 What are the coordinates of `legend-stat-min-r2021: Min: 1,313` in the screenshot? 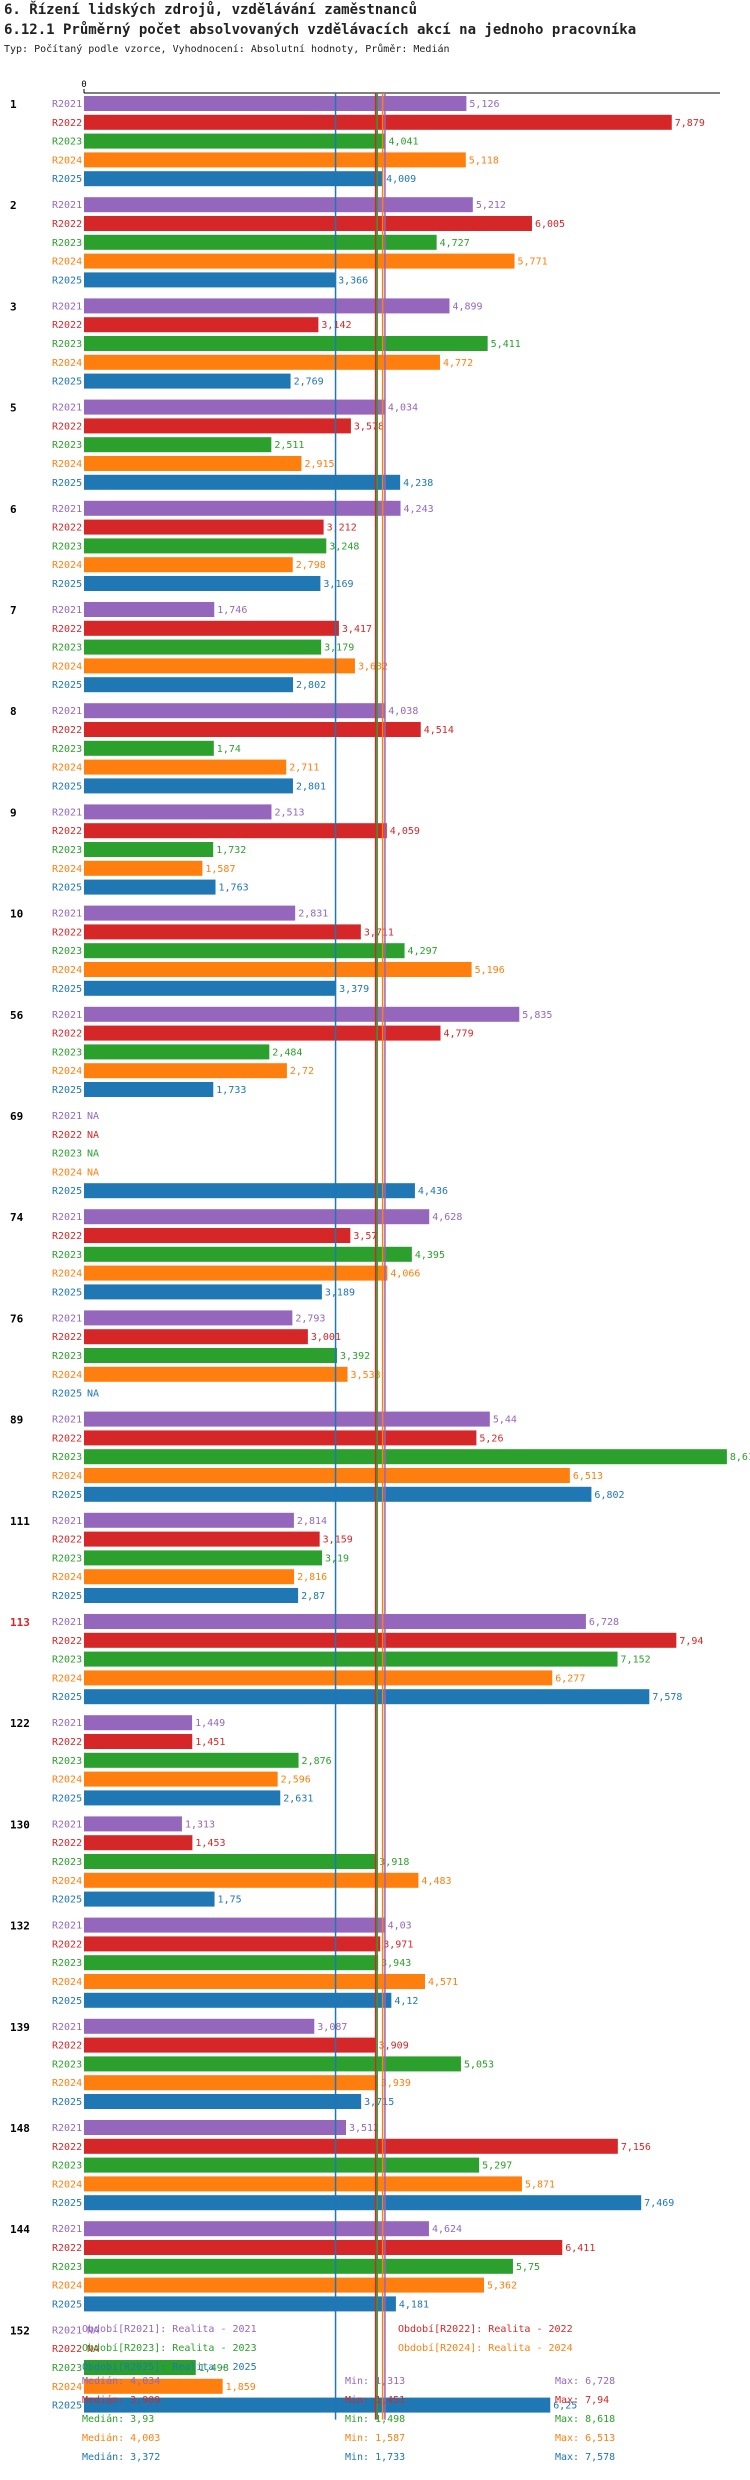 It's located at (375, 2381).